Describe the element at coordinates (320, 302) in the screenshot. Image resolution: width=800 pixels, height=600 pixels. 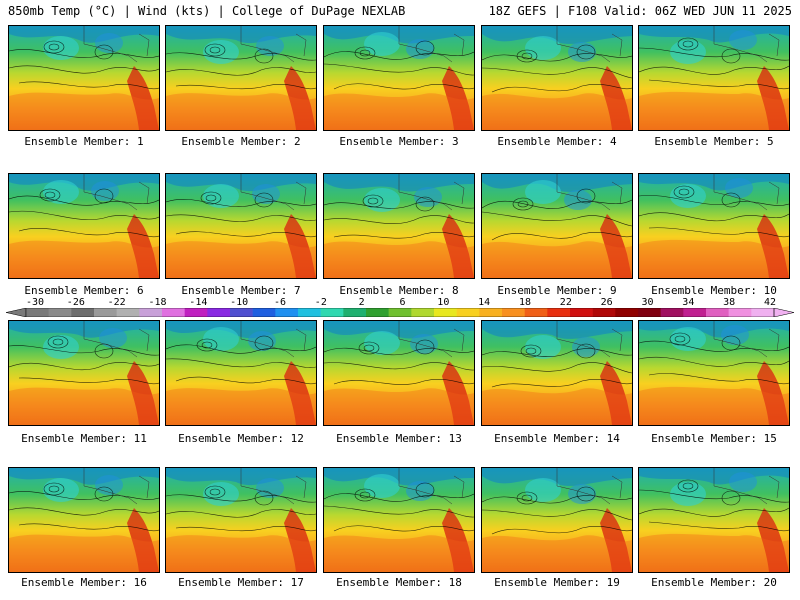
I see `colorbar-tick-label: -2` at that location.